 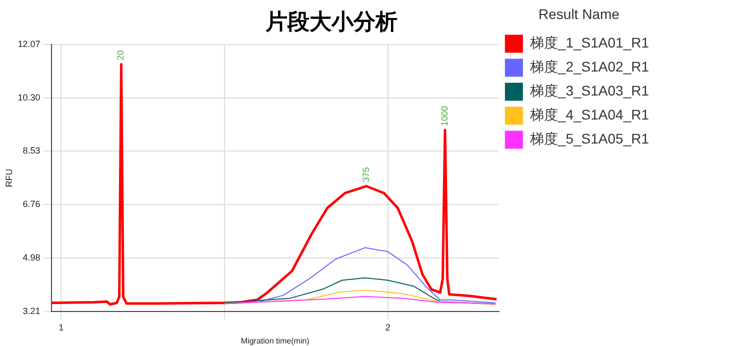 I want to click on legend-label: 梯度_3_S1A03_R1, so click(x=589, y=90).